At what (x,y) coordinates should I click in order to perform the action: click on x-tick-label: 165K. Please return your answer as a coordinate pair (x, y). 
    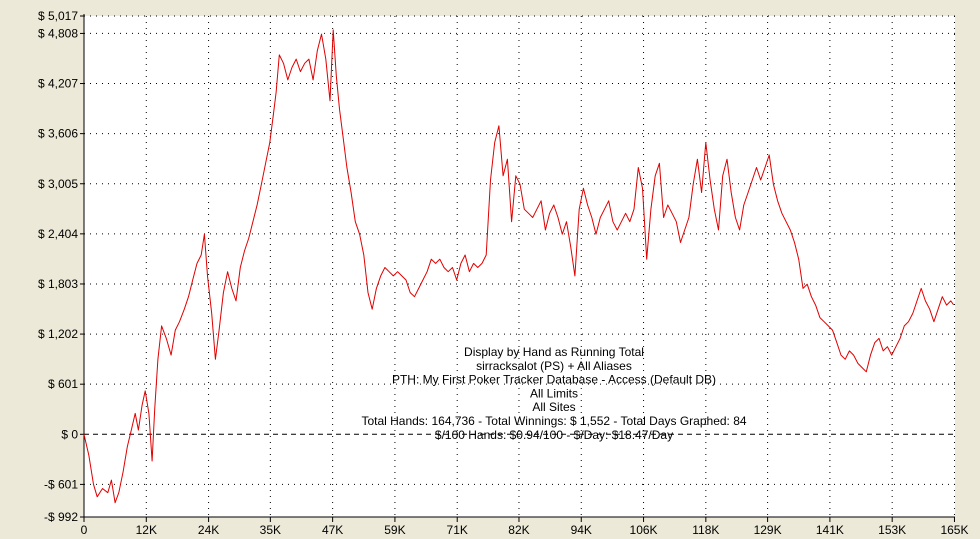
    Looking at the image, I should click on (954, 530).